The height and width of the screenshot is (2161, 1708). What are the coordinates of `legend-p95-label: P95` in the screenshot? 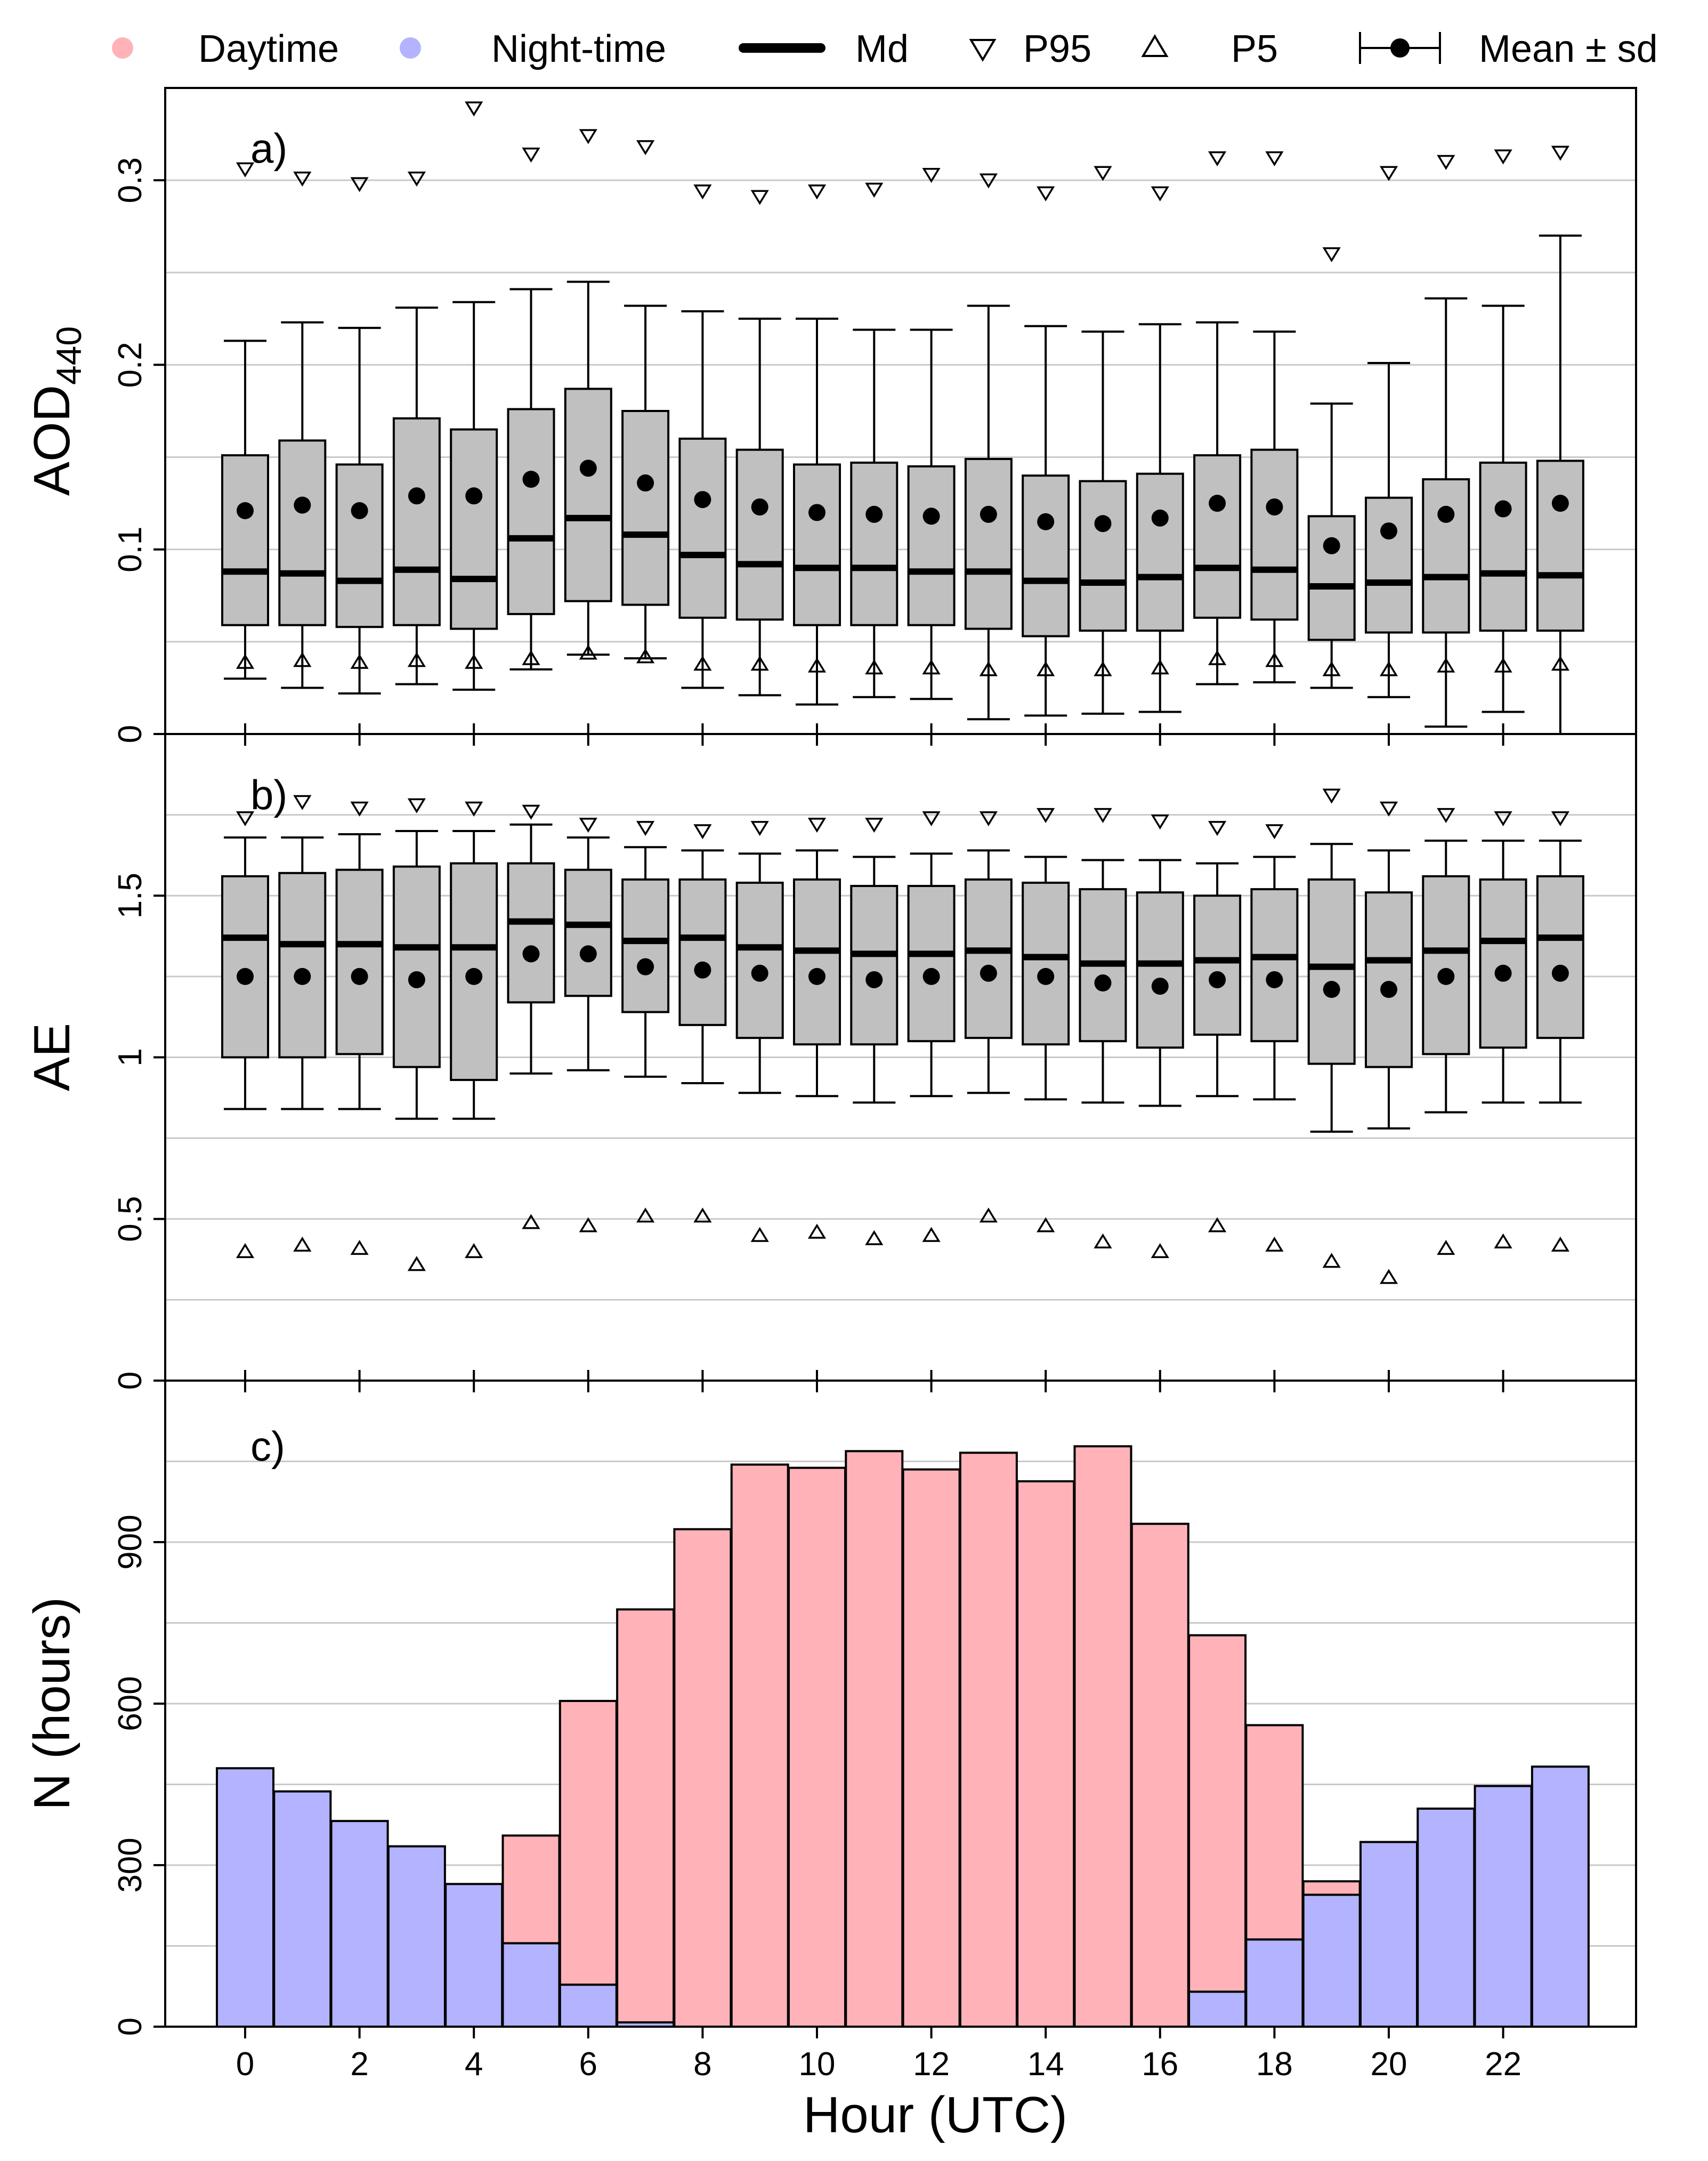 It's located at (1057, 49).